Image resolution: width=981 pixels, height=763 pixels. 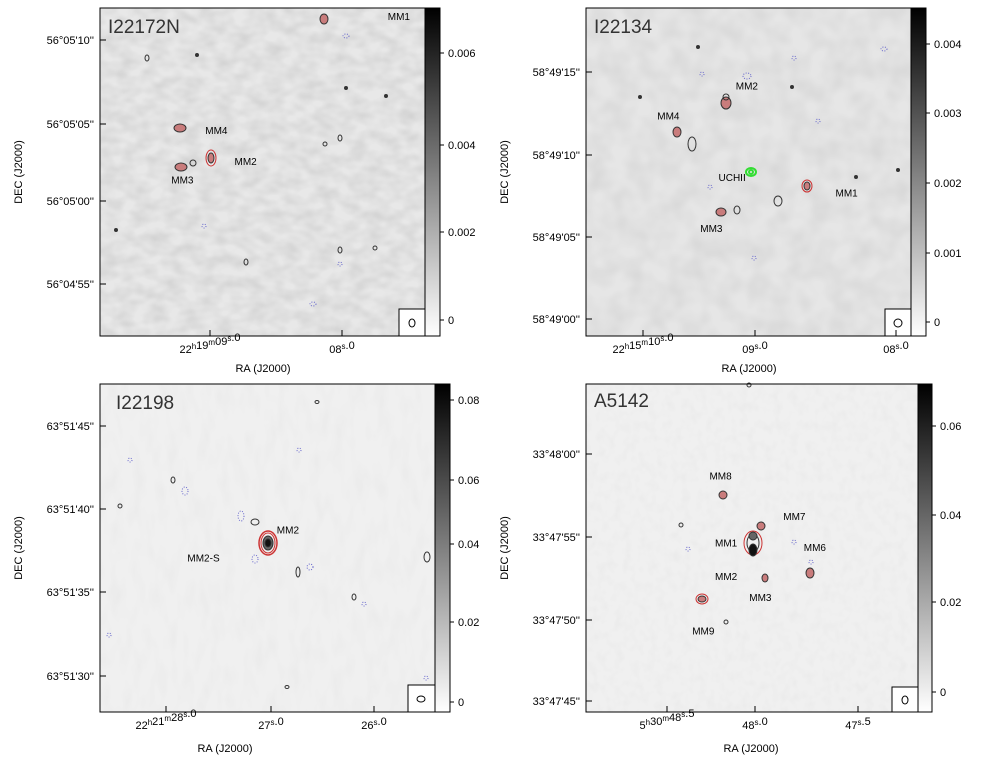 I want to click on colorbar-tick-label: 0.001, so click(x=948, y=254).